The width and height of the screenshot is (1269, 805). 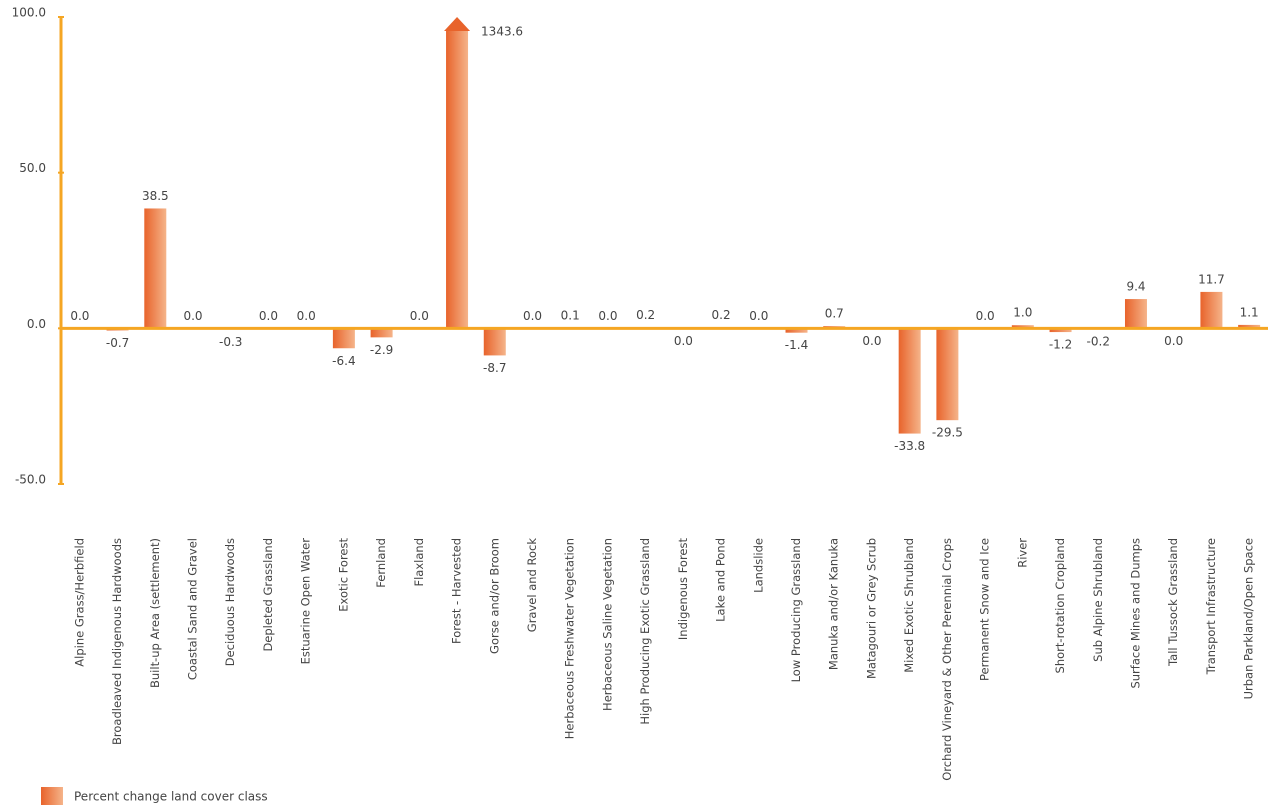 I want to click on x-tick-label: Flaxland, so click(x=419, y=562).